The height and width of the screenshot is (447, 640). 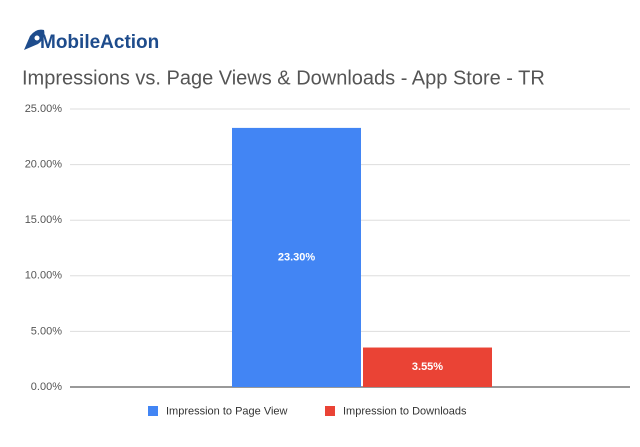 I want to click on y-tick-label: 0.00%, so click(x=46, y=387).